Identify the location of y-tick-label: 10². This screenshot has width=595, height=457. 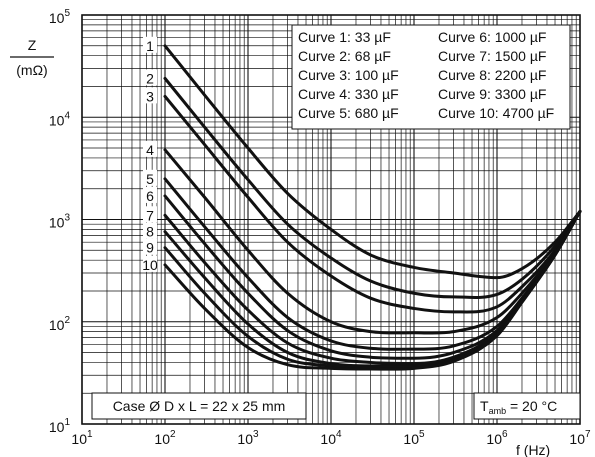
(60, 324).